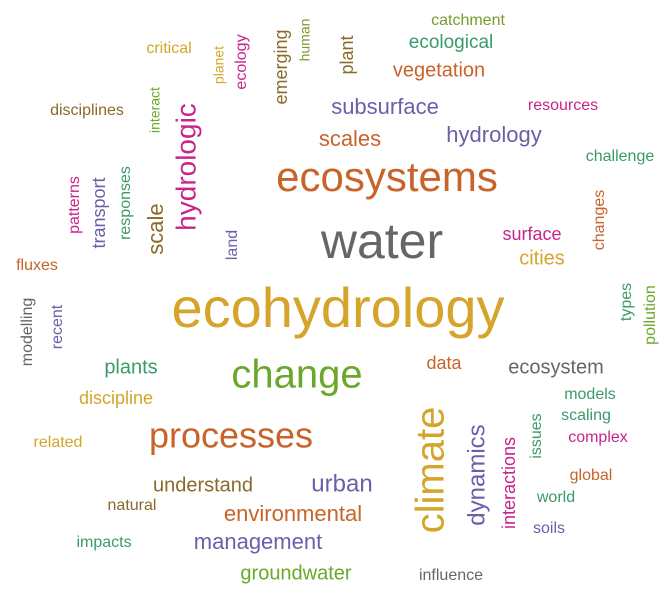 The image size is (672, 590). Describe the element at coordinates (168, 48) in the screenshot. I see `word: critical` at that location.